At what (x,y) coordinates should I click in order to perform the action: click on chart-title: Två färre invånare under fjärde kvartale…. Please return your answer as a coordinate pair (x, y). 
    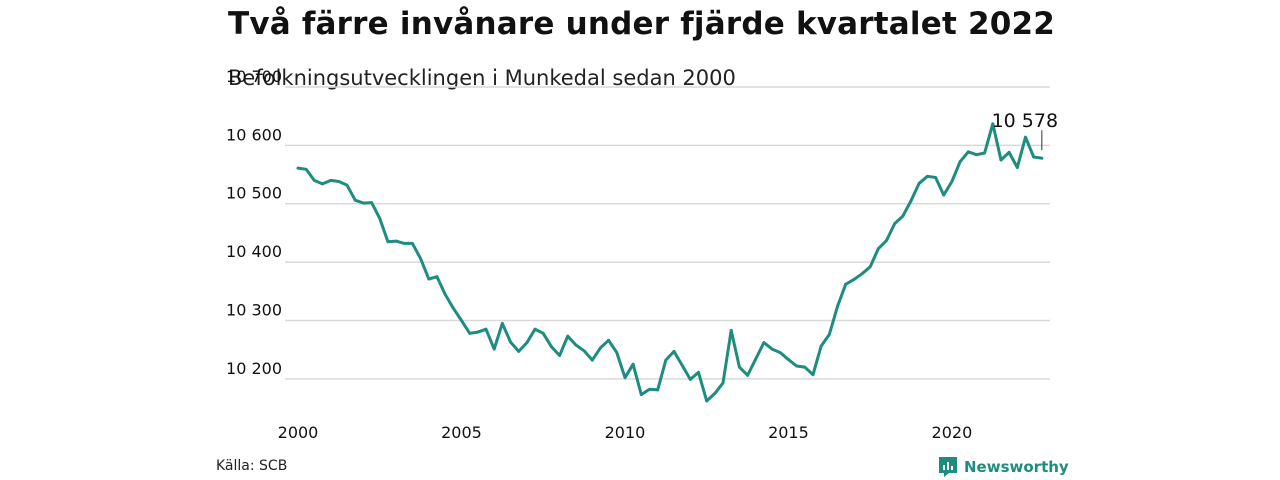
    Looking at the image, I should click on (642, 24).